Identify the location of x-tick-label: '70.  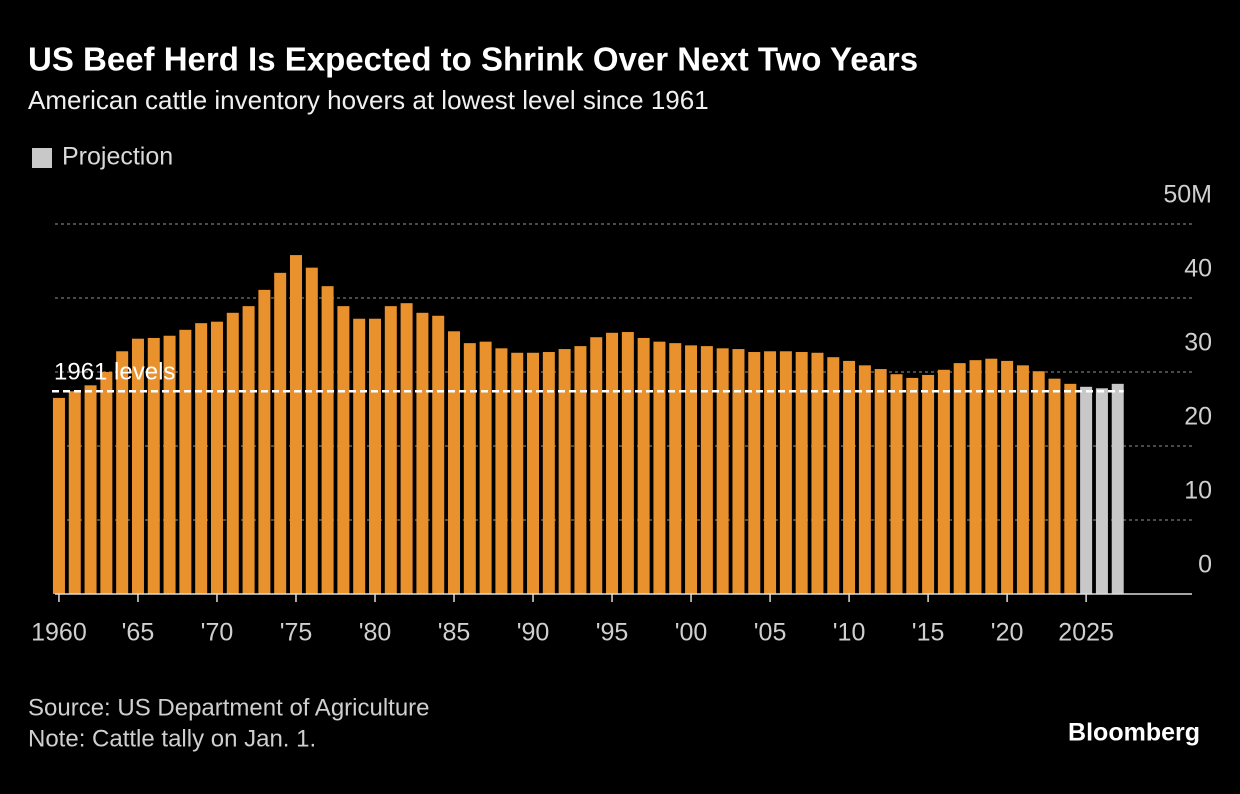
(217, 633).